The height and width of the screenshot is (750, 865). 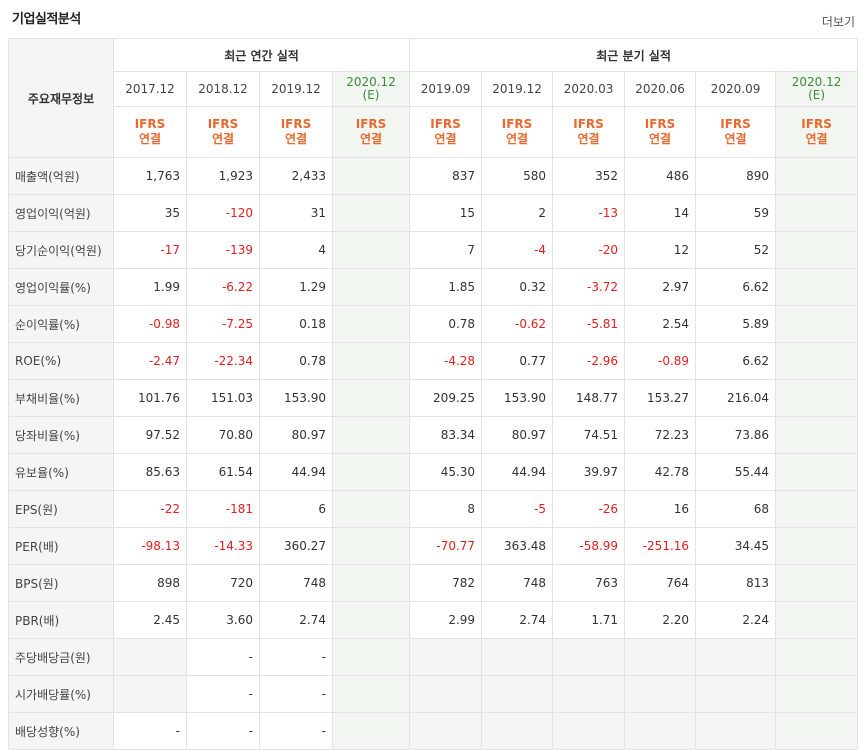 I want to click on row-label: PER(배), so click(x=61, y=546).